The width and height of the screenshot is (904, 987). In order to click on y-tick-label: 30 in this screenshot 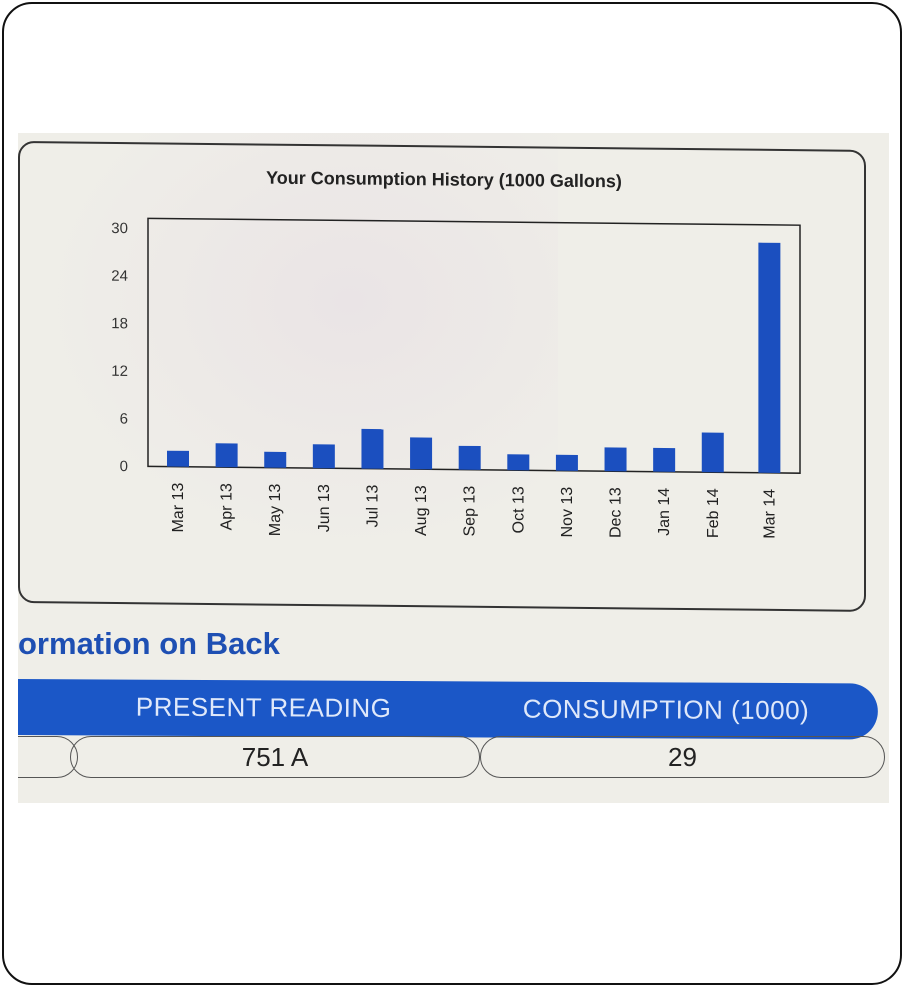, I will do `click(119, 228)`.